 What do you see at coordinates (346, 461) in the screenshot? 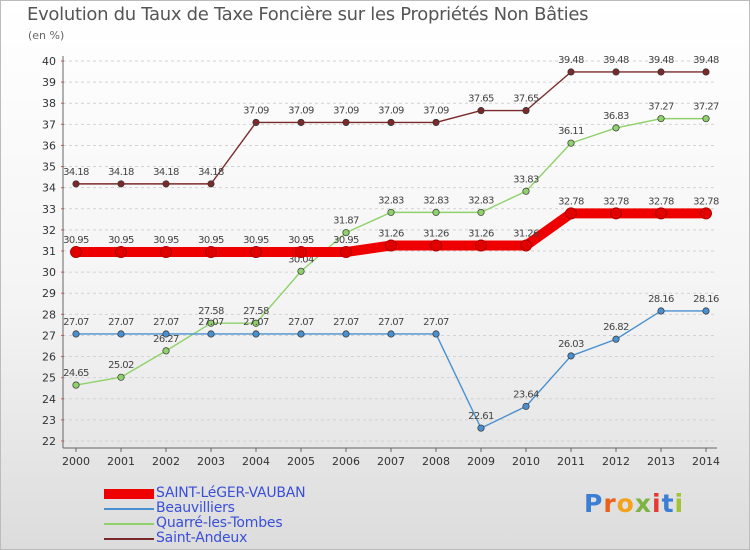
I see `x-tick-label: 2006` at bounding box center [346, 461].